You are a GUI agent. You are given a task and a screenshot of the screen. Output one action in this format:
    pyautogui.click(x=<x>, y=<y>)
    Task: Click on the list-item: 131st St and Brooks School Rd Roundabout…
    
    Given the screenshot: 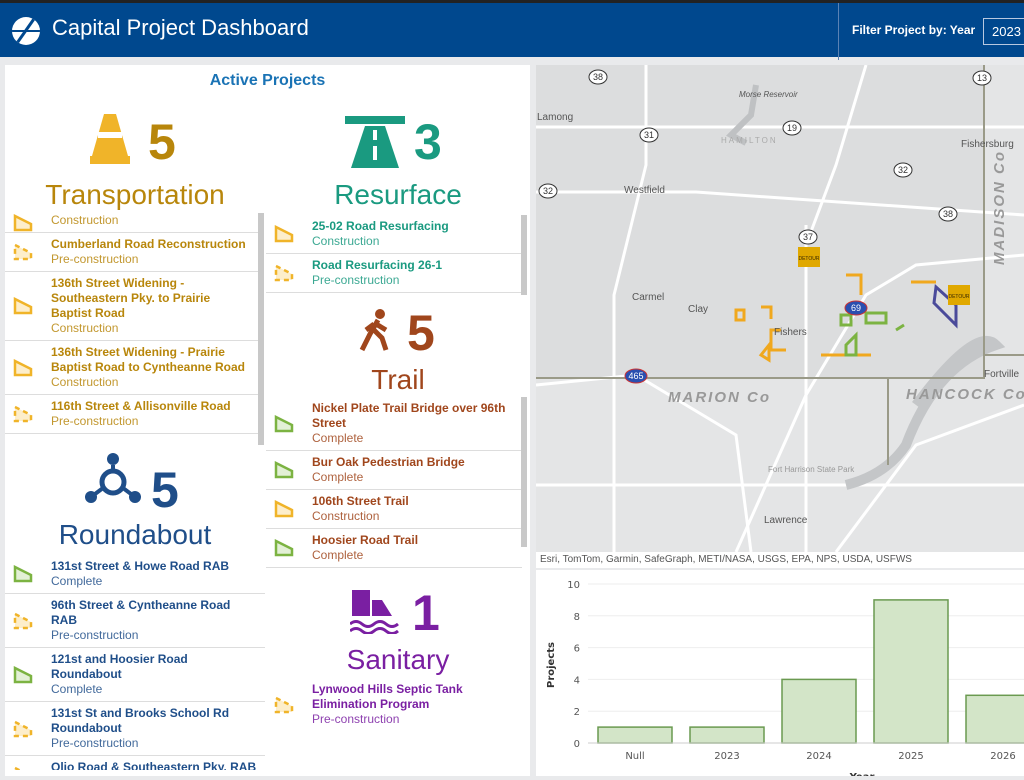 What is the action you would take?
    pyautogui.click(x=135, y=729)
    